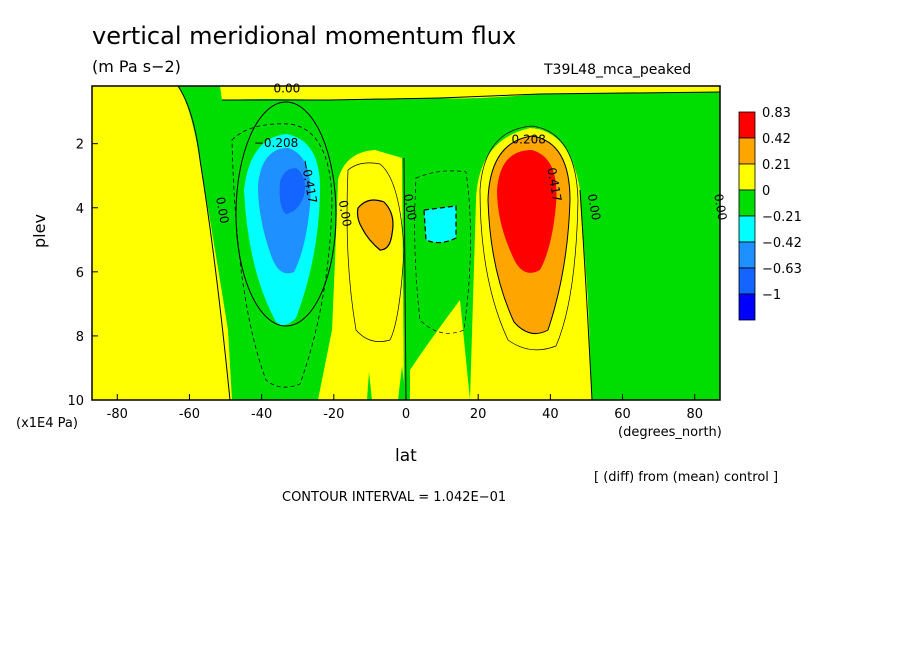 The image size is (904, 654). I want to click on legend-label: −0.42, so click(782, 243).